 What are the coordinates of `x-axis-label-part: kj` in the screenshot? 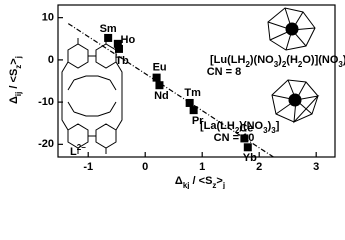 It's located at (186, 185).